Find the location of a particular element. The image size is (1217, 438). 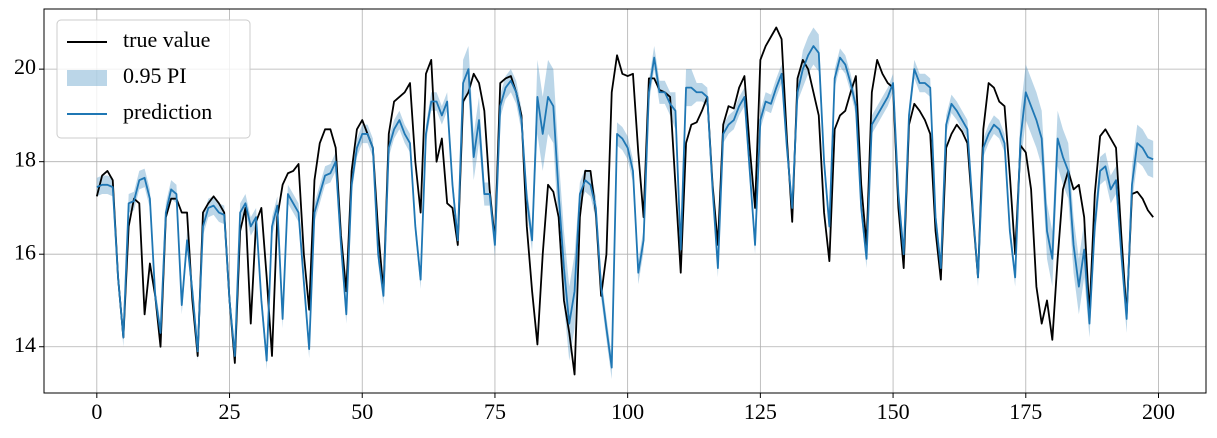

legend: true value 0.95 PI prediction is located at coordinates (153, 79).